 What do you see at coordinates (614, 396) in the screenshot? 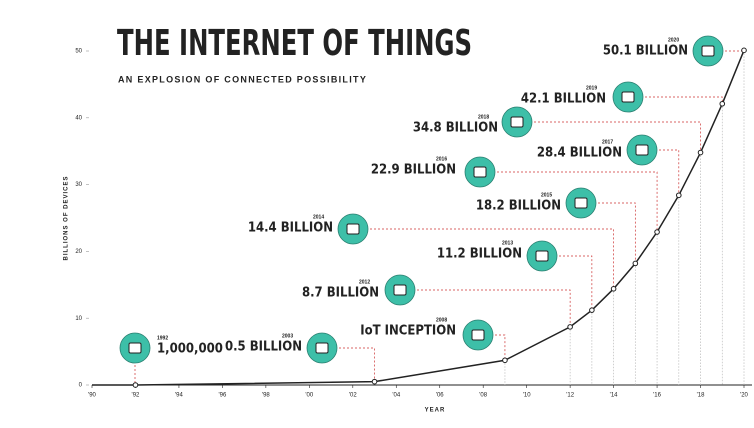
I see `x-tick-label: '14` at bounding box center [614, 396].